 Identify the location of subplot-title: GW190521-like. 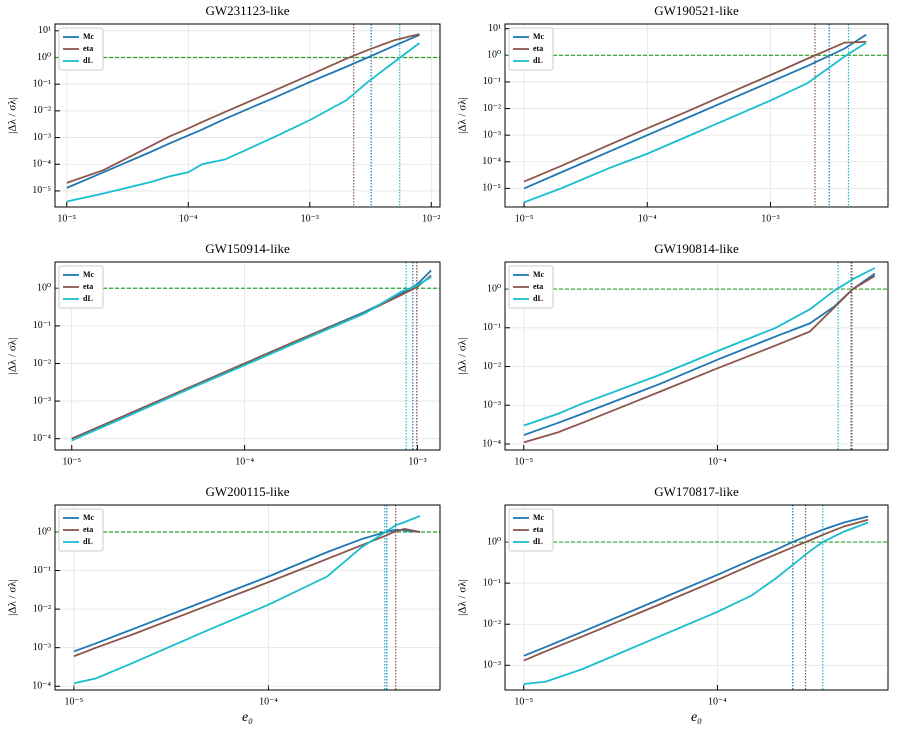
(696, 10).